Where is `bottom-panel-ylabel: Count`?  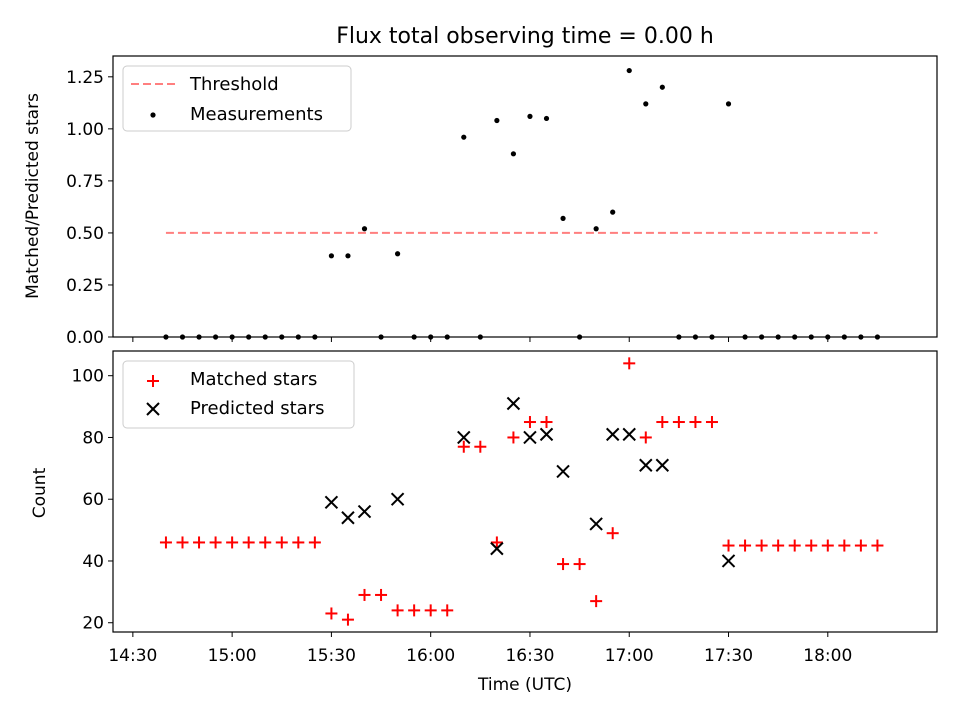 bottom-panel-ylabel: Count is located at coordinates (40, 492).